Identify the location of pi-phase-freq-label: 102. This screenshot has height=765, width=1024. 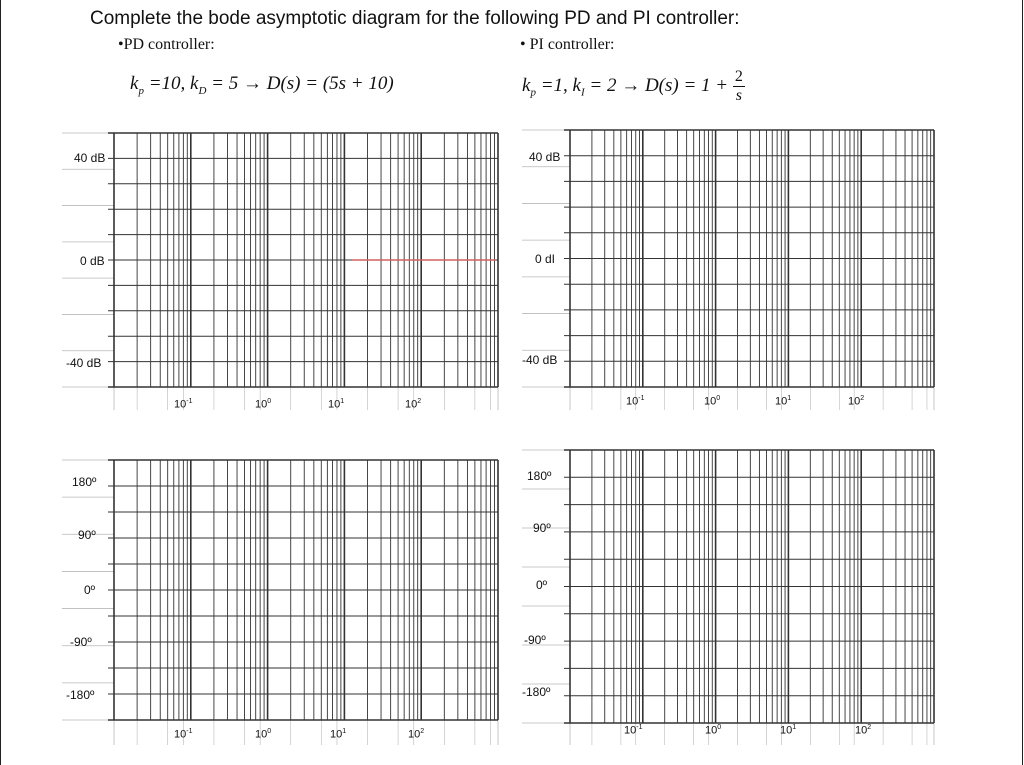
(863, 730).